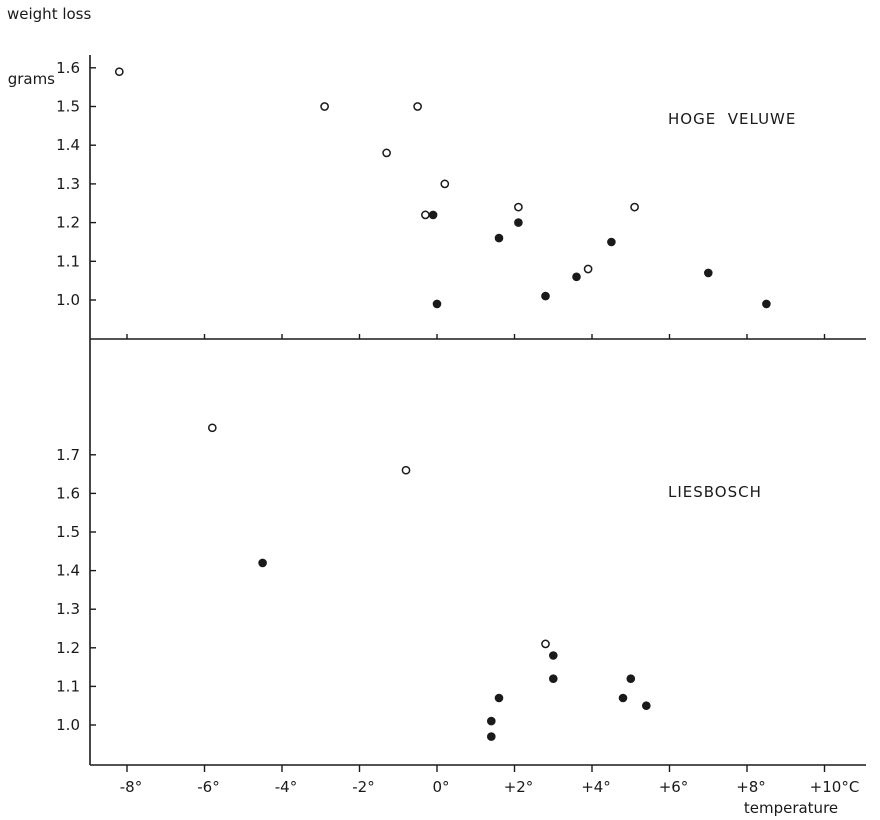 The width and height of the screenshot is (880, 820). What do you see at coordinates (286, 787) in the screenshot?
I see `x-tick-label: -4°` at bounding box center [286, 787].